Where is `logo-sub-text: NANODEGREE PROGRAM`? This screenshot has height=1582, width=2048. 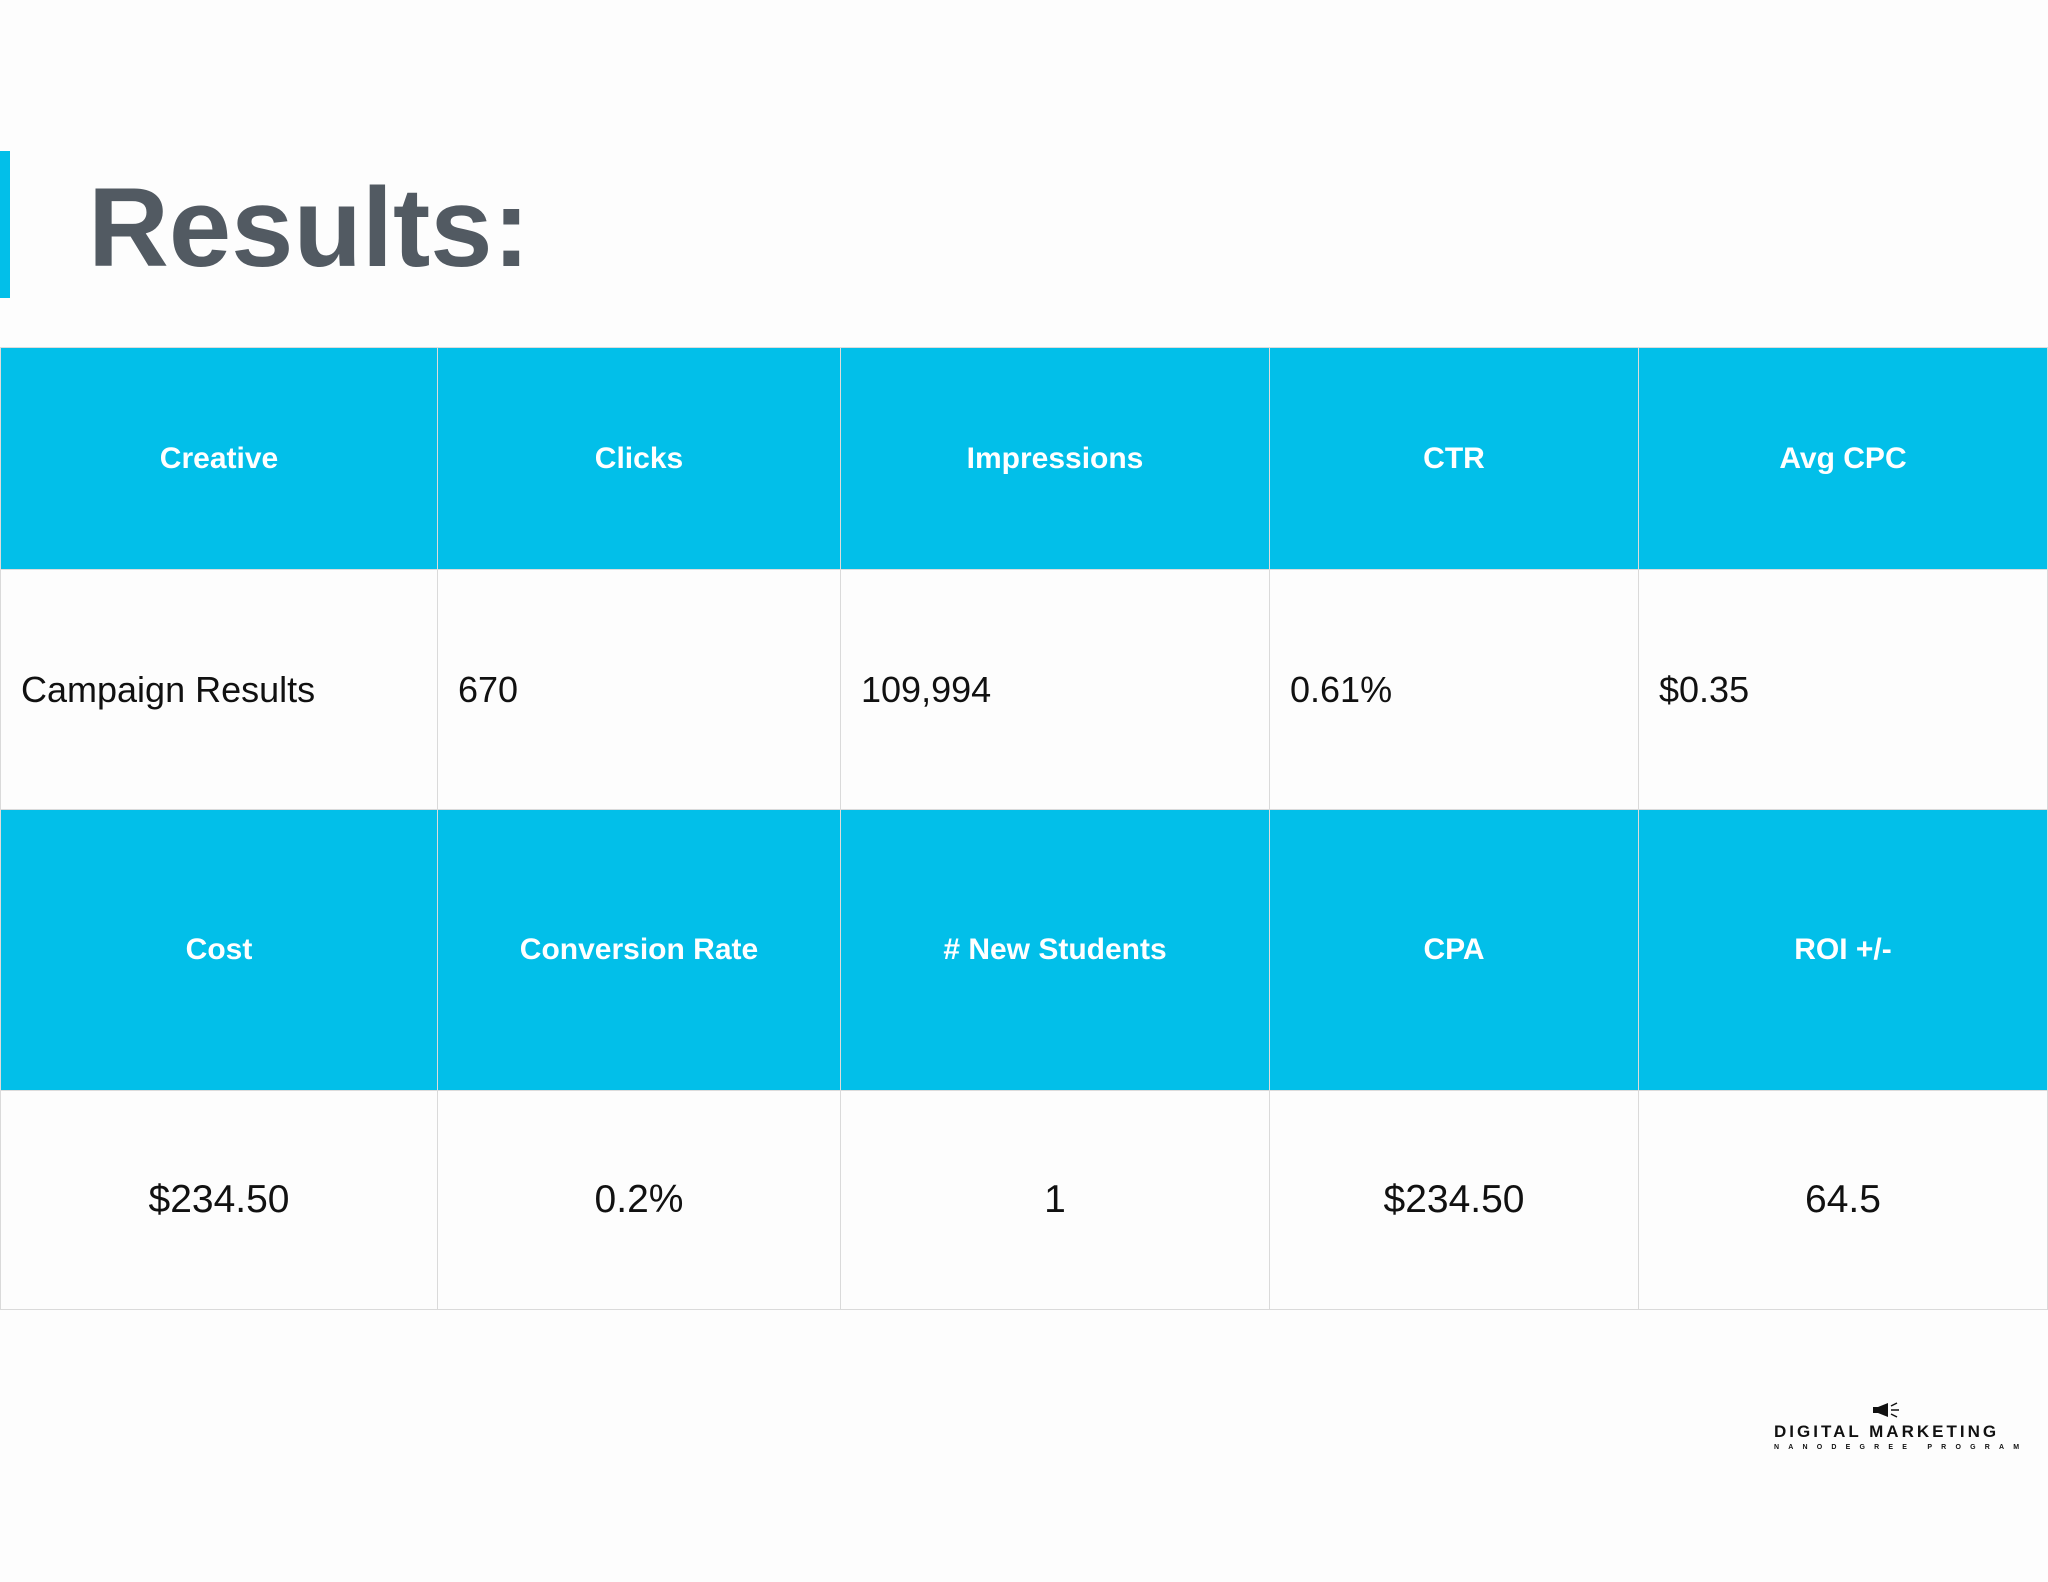
logo-sub-text: NANODEGREE PROGRAM is located at coordinates (1901, 1447).